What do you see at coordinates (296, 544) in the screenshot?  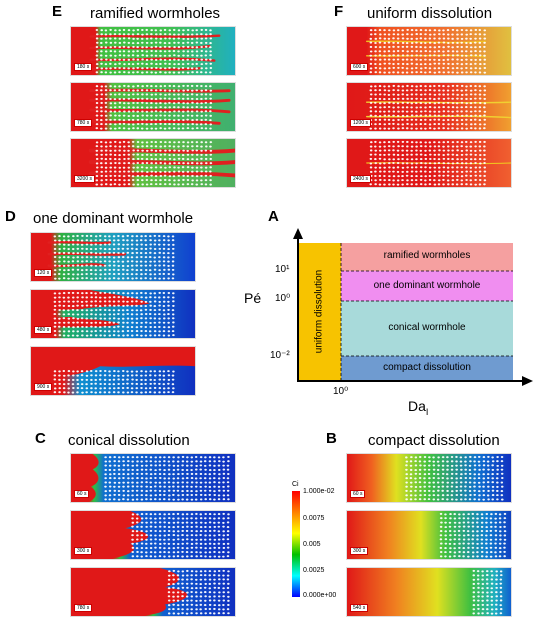 I see `colorbar` at bounding box center [296, 544].